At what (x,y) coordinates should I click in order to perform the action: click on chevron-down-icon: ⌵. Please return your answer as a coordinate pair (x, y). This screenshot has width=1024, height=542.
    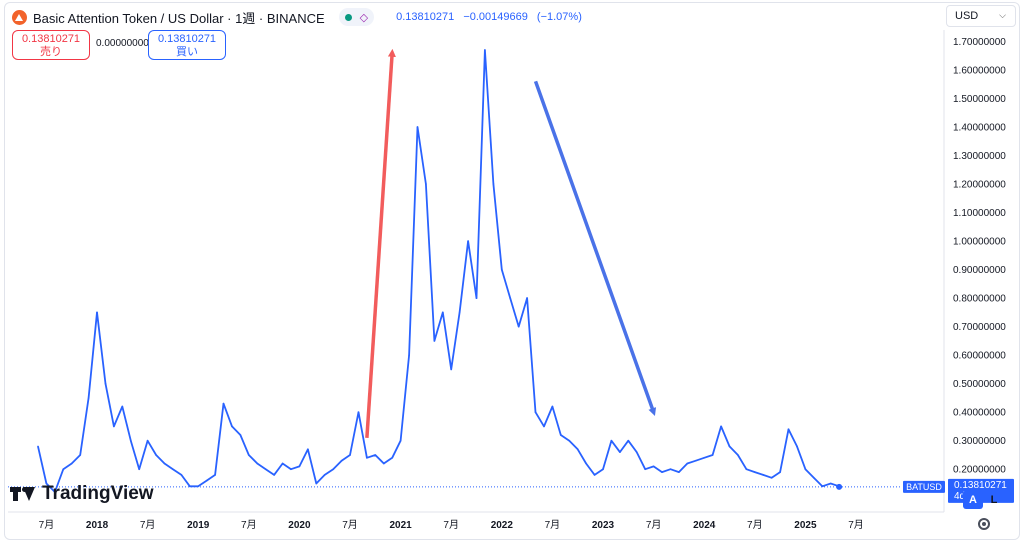
    Looking at the image, I should click on (1002, 15).